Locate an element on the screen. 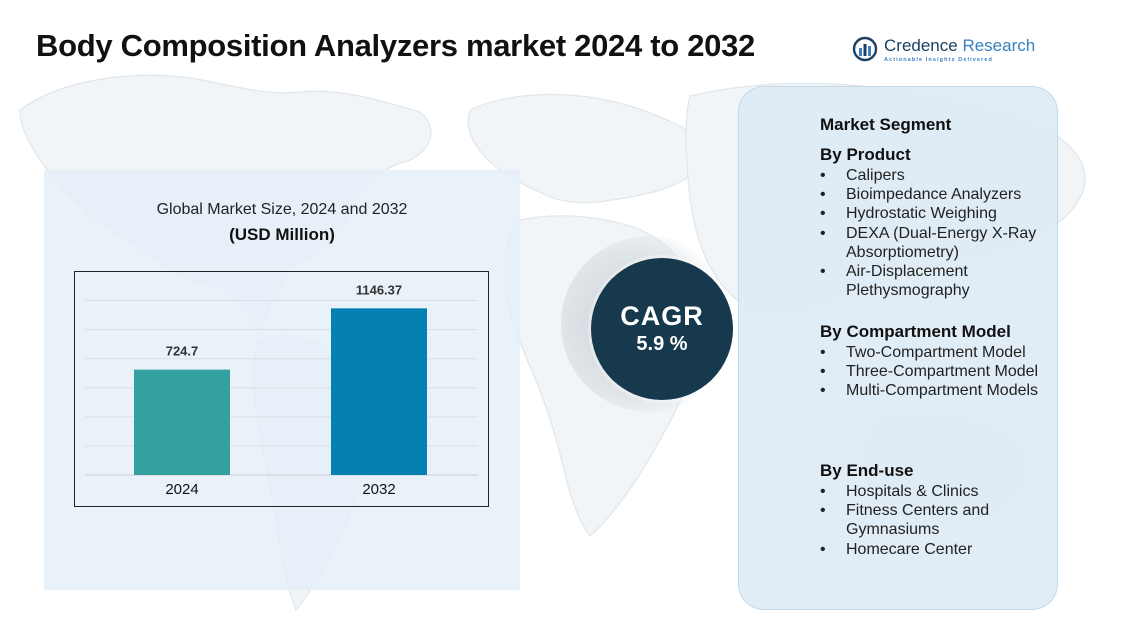 This screenshot has width=1136, height=622. bar-2024 is located at coordinates (182, 422).